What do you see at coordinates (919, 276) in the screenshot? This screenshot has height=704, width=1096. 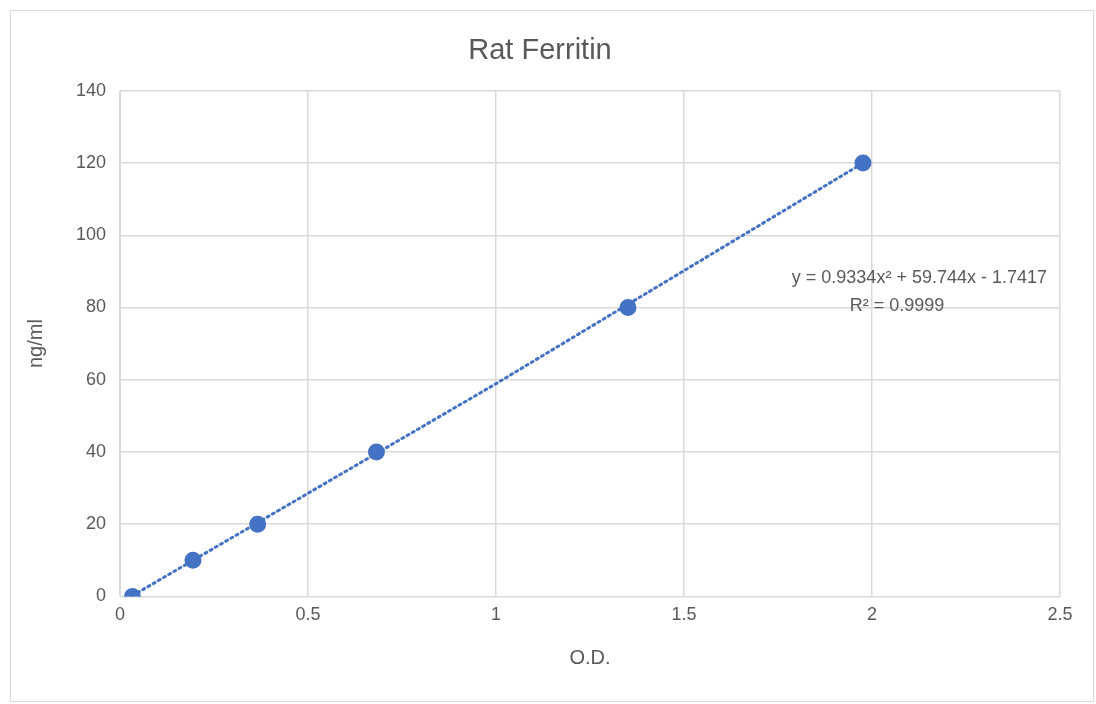 I see `annotation: y = 0.9334x² + 59.744x - 1.7417` at bounding box center [919, 276].